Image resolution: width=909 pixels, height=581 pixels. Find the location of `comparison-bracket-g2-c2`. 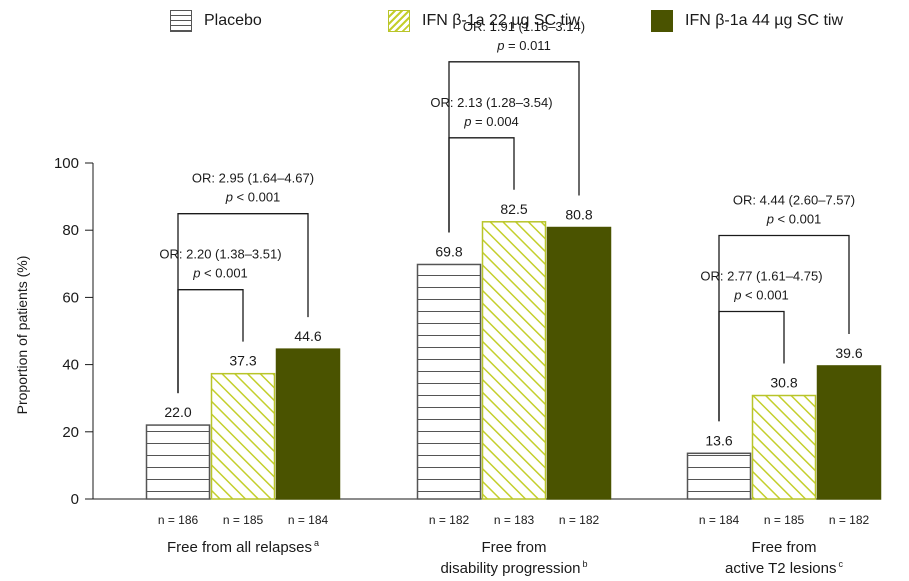

comparison-bracket-g2-c2 is located at coordinates (514, 147).